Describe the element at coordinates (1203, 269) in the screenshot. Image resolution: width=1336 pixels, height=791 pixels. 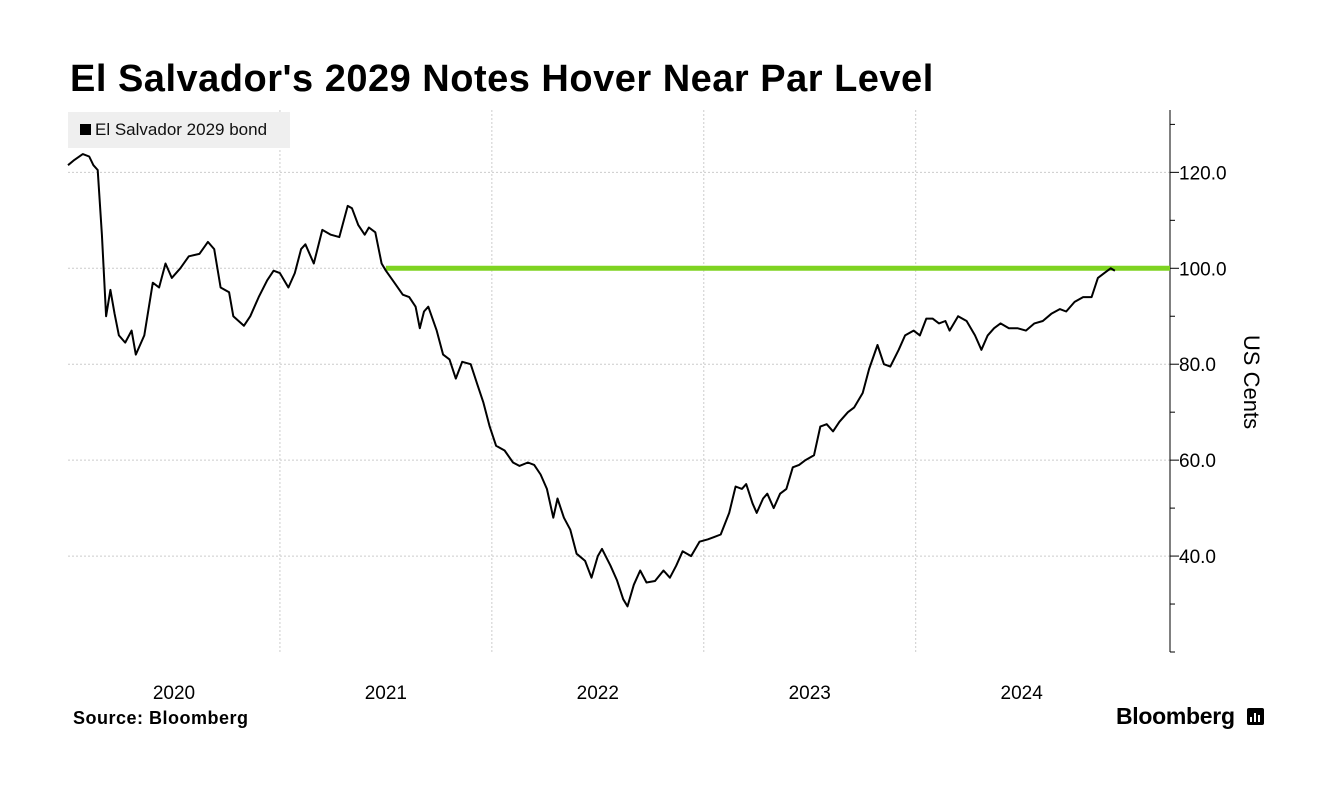
I see `y-tick-label: 100.0` at that location.